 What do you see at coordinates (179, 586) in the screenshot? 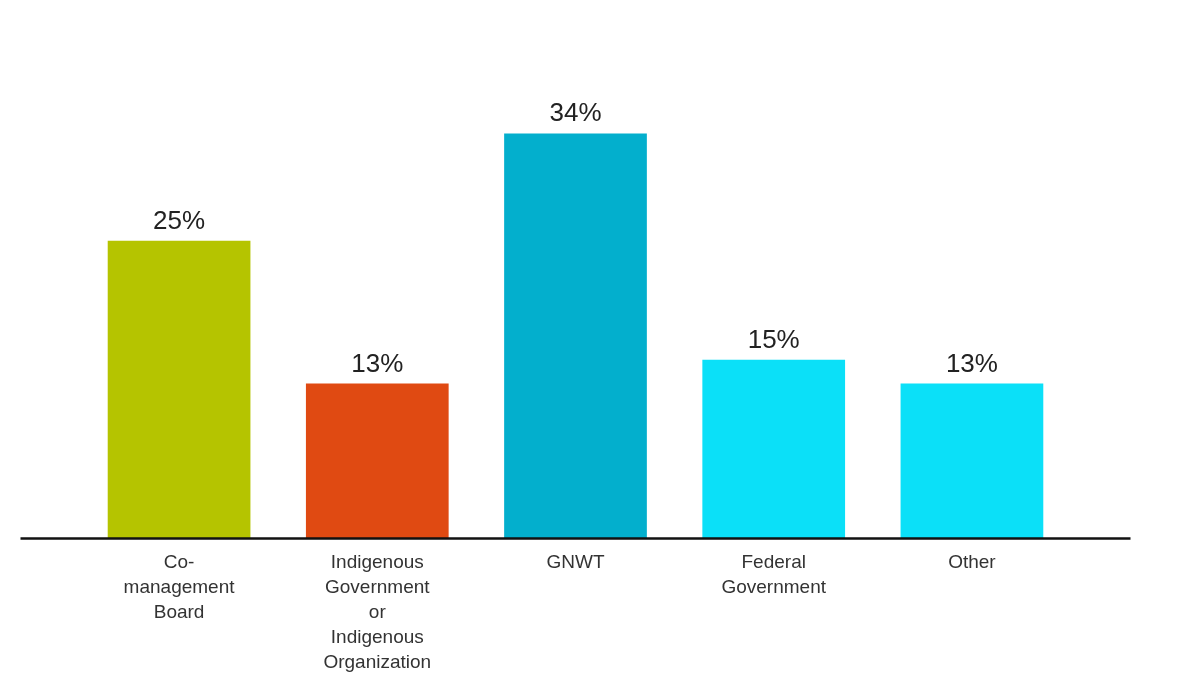
I see `x-tick-label: Co- management Board` at bounding box center [179, 586].